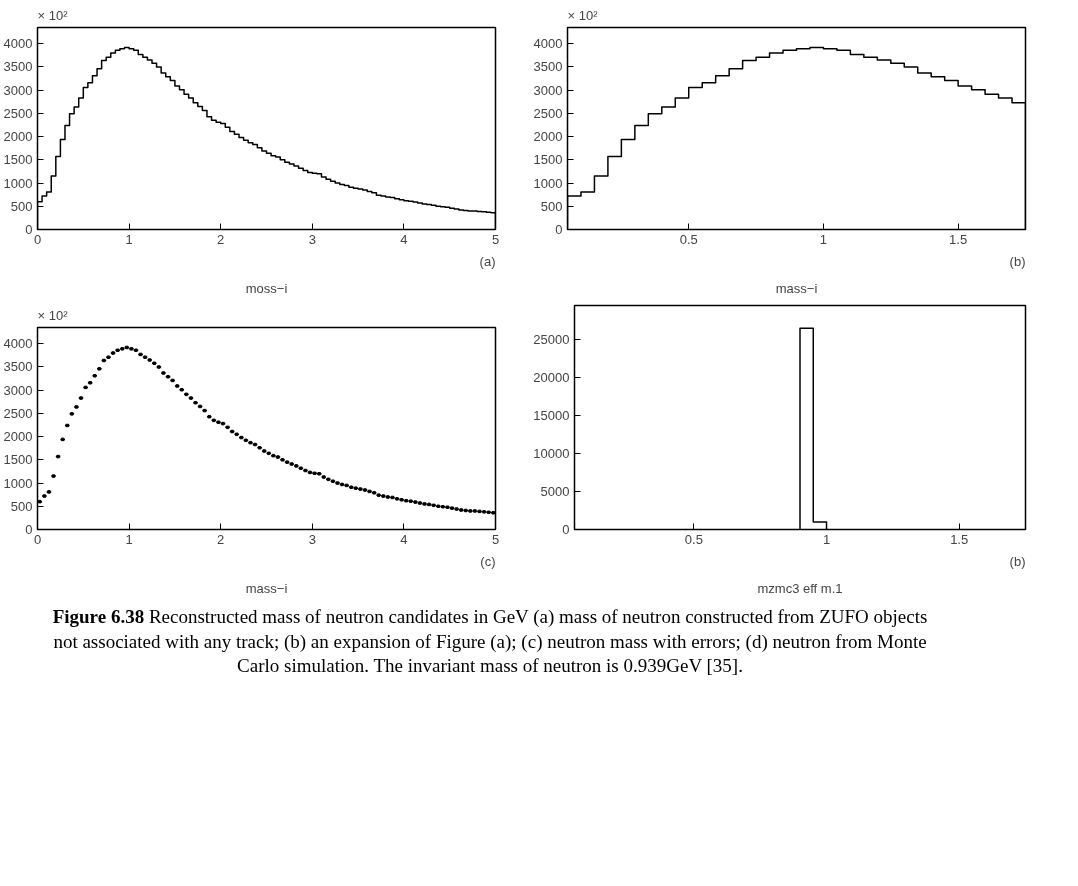  What do you see at coordinates (800, 588) in the screenshot?
I see `x-axis-title: mzmc3 eff m.1` at bounding box center [800, 588].